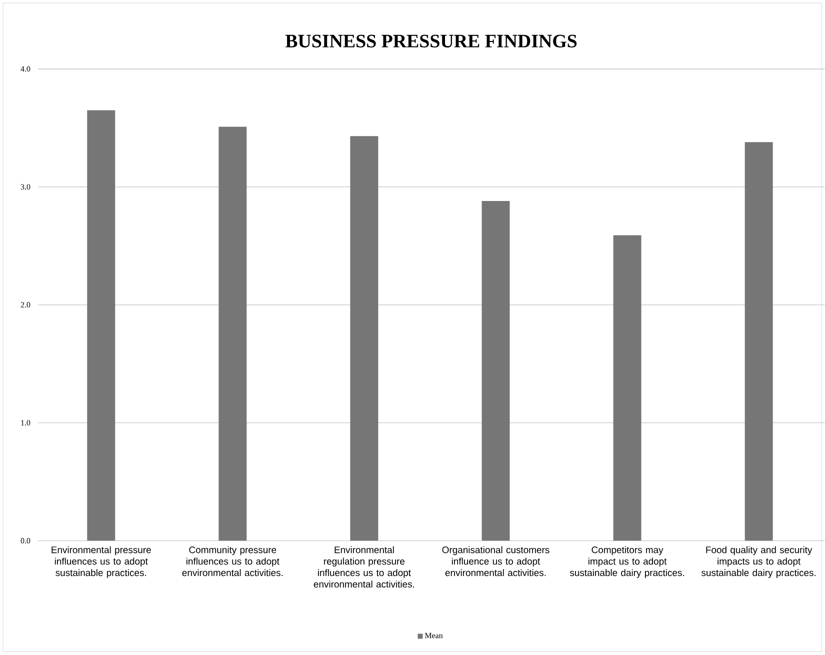 Image resolution: width=825 pixels, height=655 pixels. What do you see at coordinates (431, 41) in the screenshot?
I see `chart-title: BUSINESS PRESSURE FINDINGS` at bounding box center [431, 41].